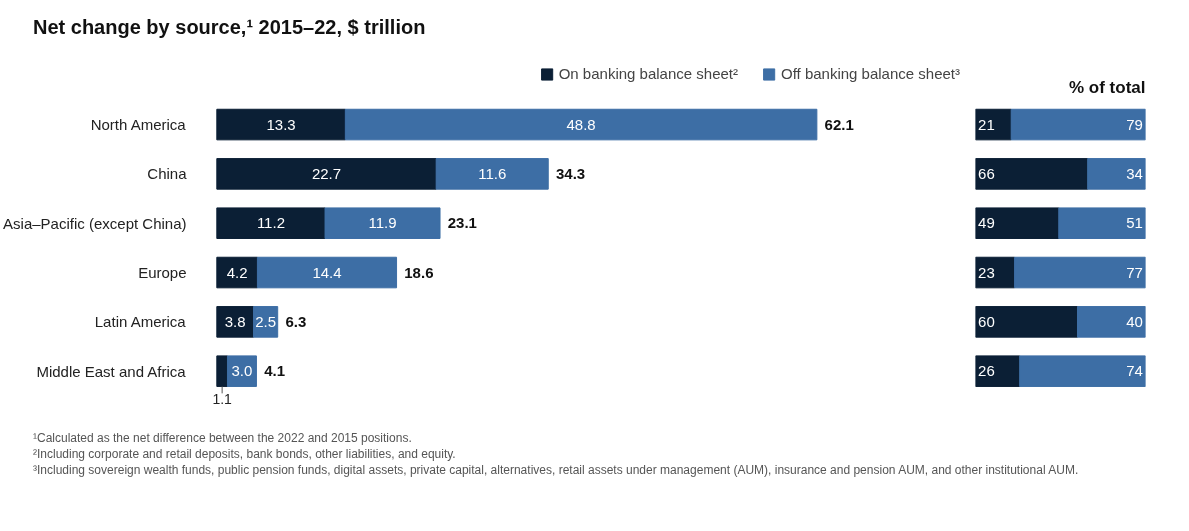  I want to click on data-label: 26, so click(986, 371).